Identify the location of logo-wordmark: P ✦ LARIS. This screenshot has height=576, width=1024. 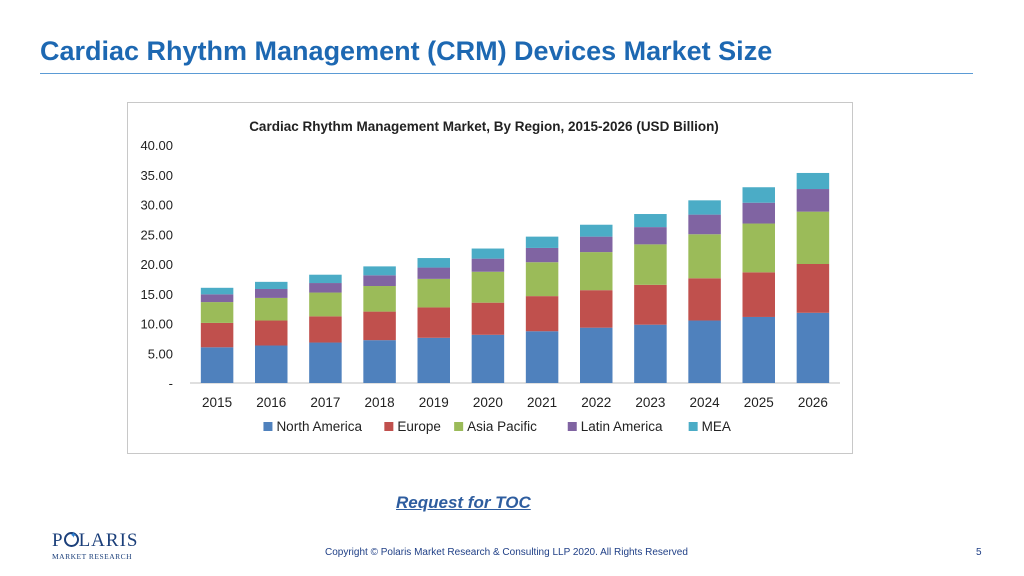
(95, 540).